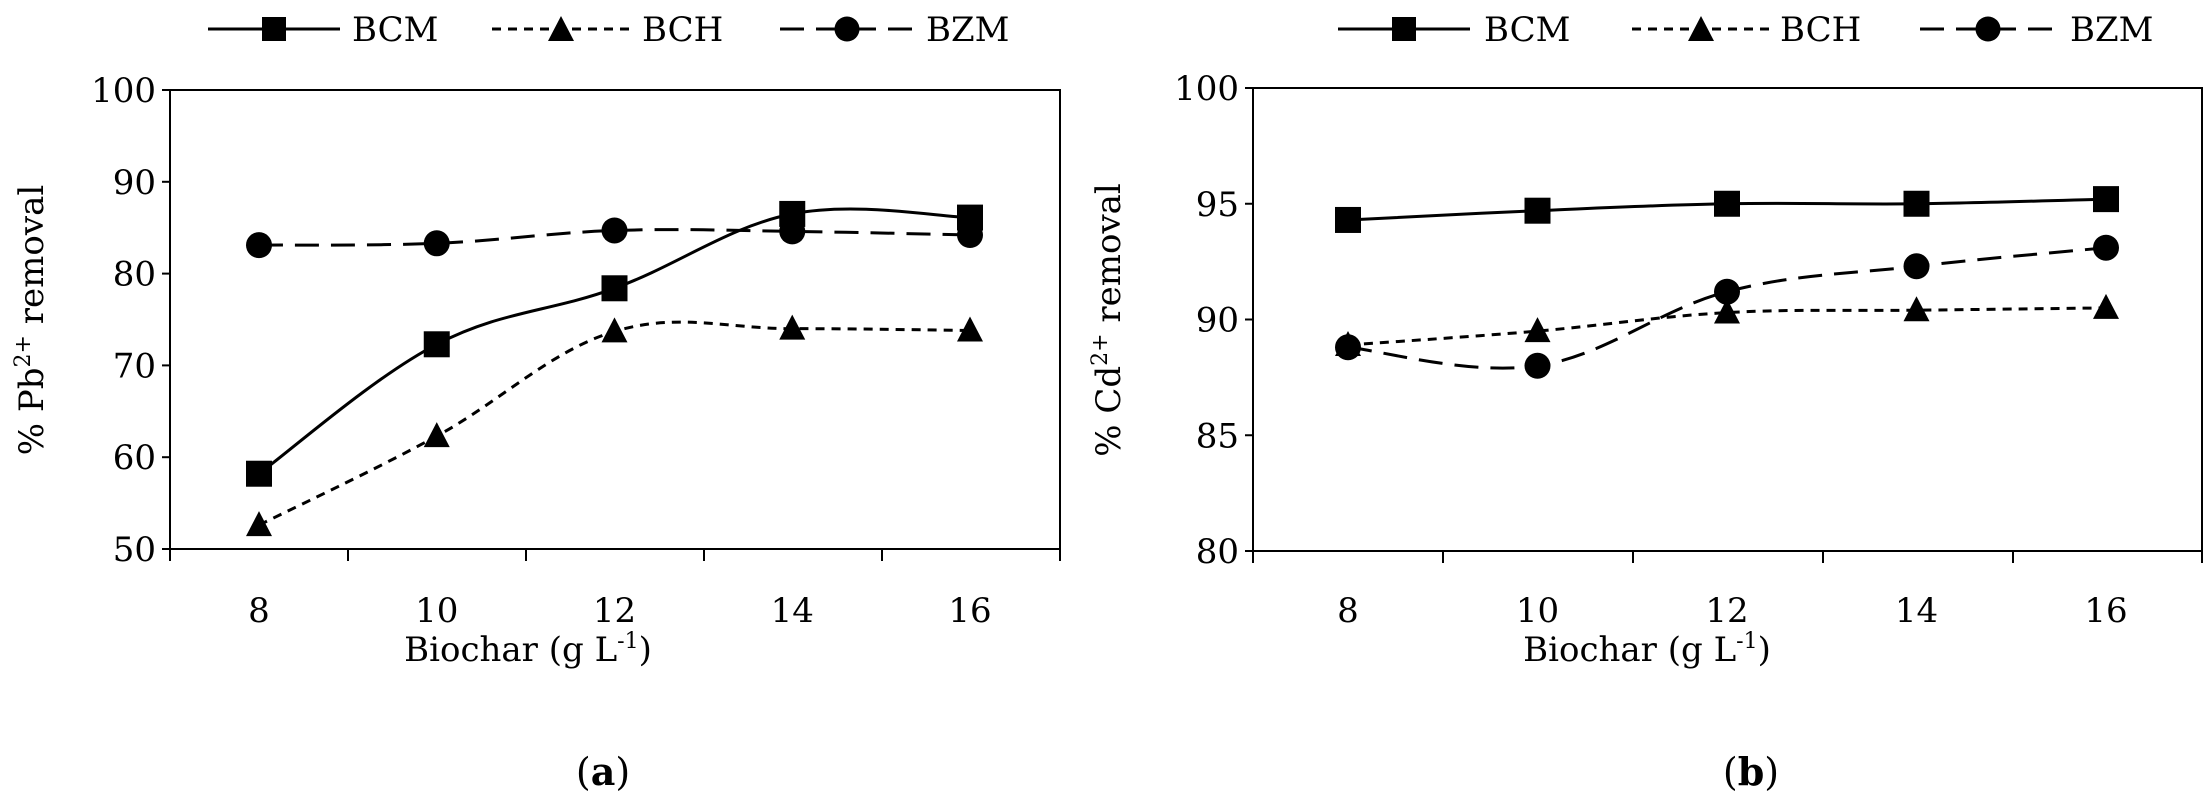 The image size is (2210, 805). I want to click on legend-item-bcm-b: BCM, so click(1454, 30).